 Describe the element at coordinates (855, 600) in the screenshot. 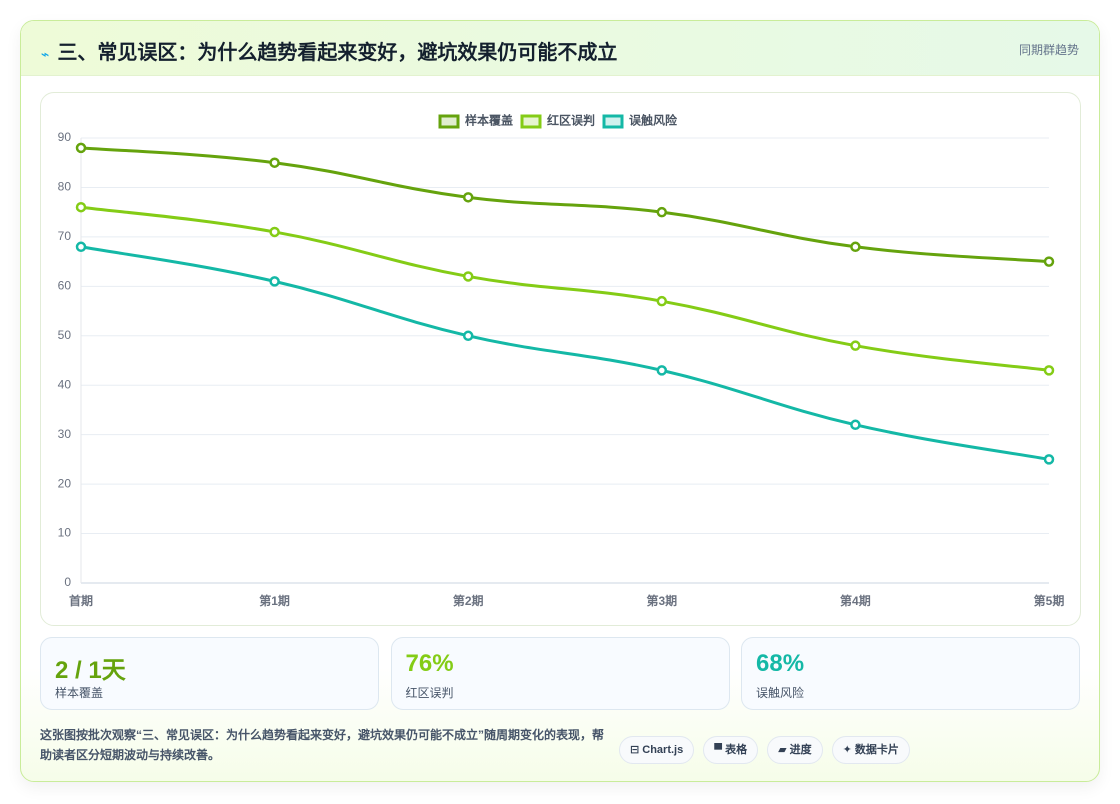

I see `x-tick-label: 第4期` at that location.